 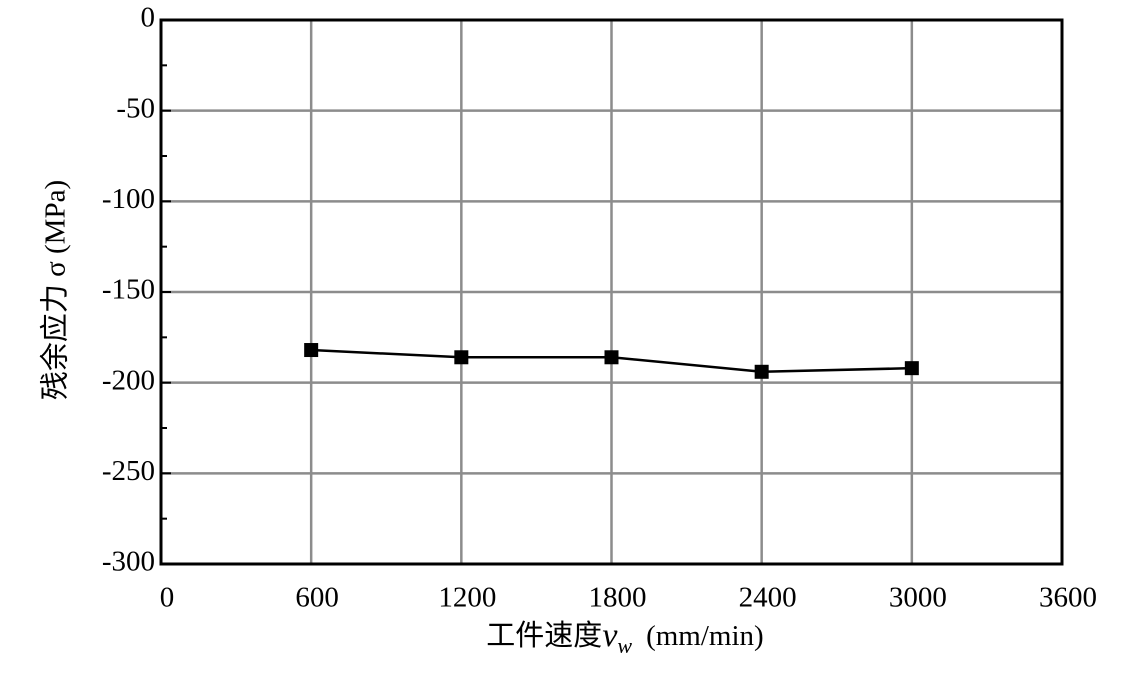 What do you see at coordinates (618, 598) in the screenshot?
I see `x-tick-label: 1800` at bounding box center [618, 598].